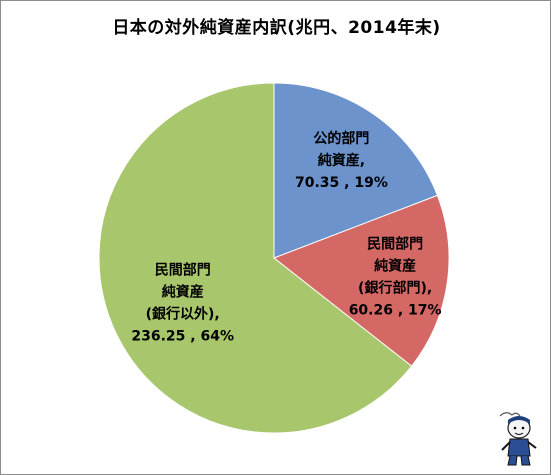 Image resolution: width=551 pixels, height=475 pixels. I want to click on data-label-value-1: 60.26 , 17%, so click(395, 310).